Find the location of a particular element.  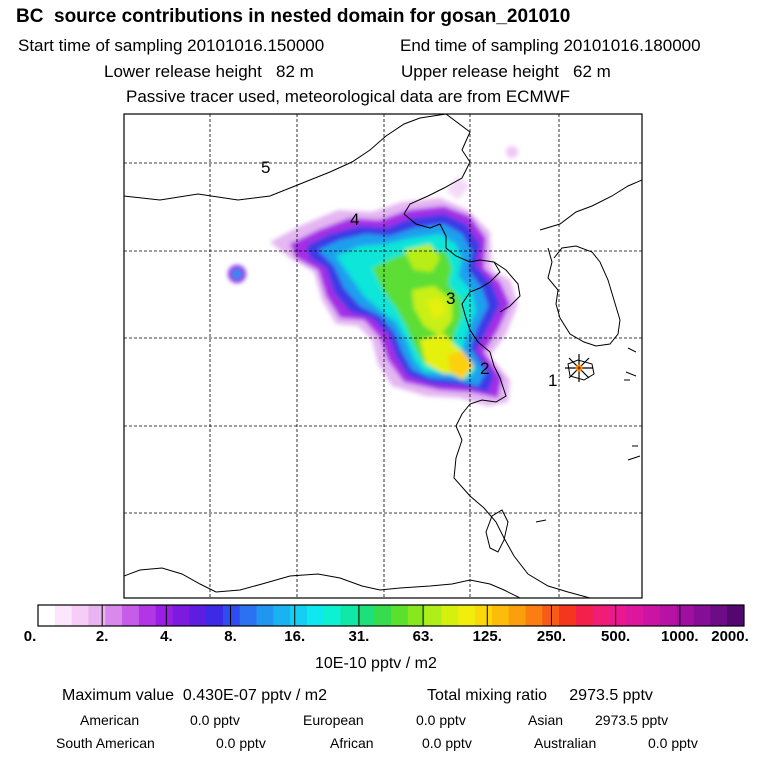

colorbar-tick-label: 1000. is located at coordinates (680, 636).